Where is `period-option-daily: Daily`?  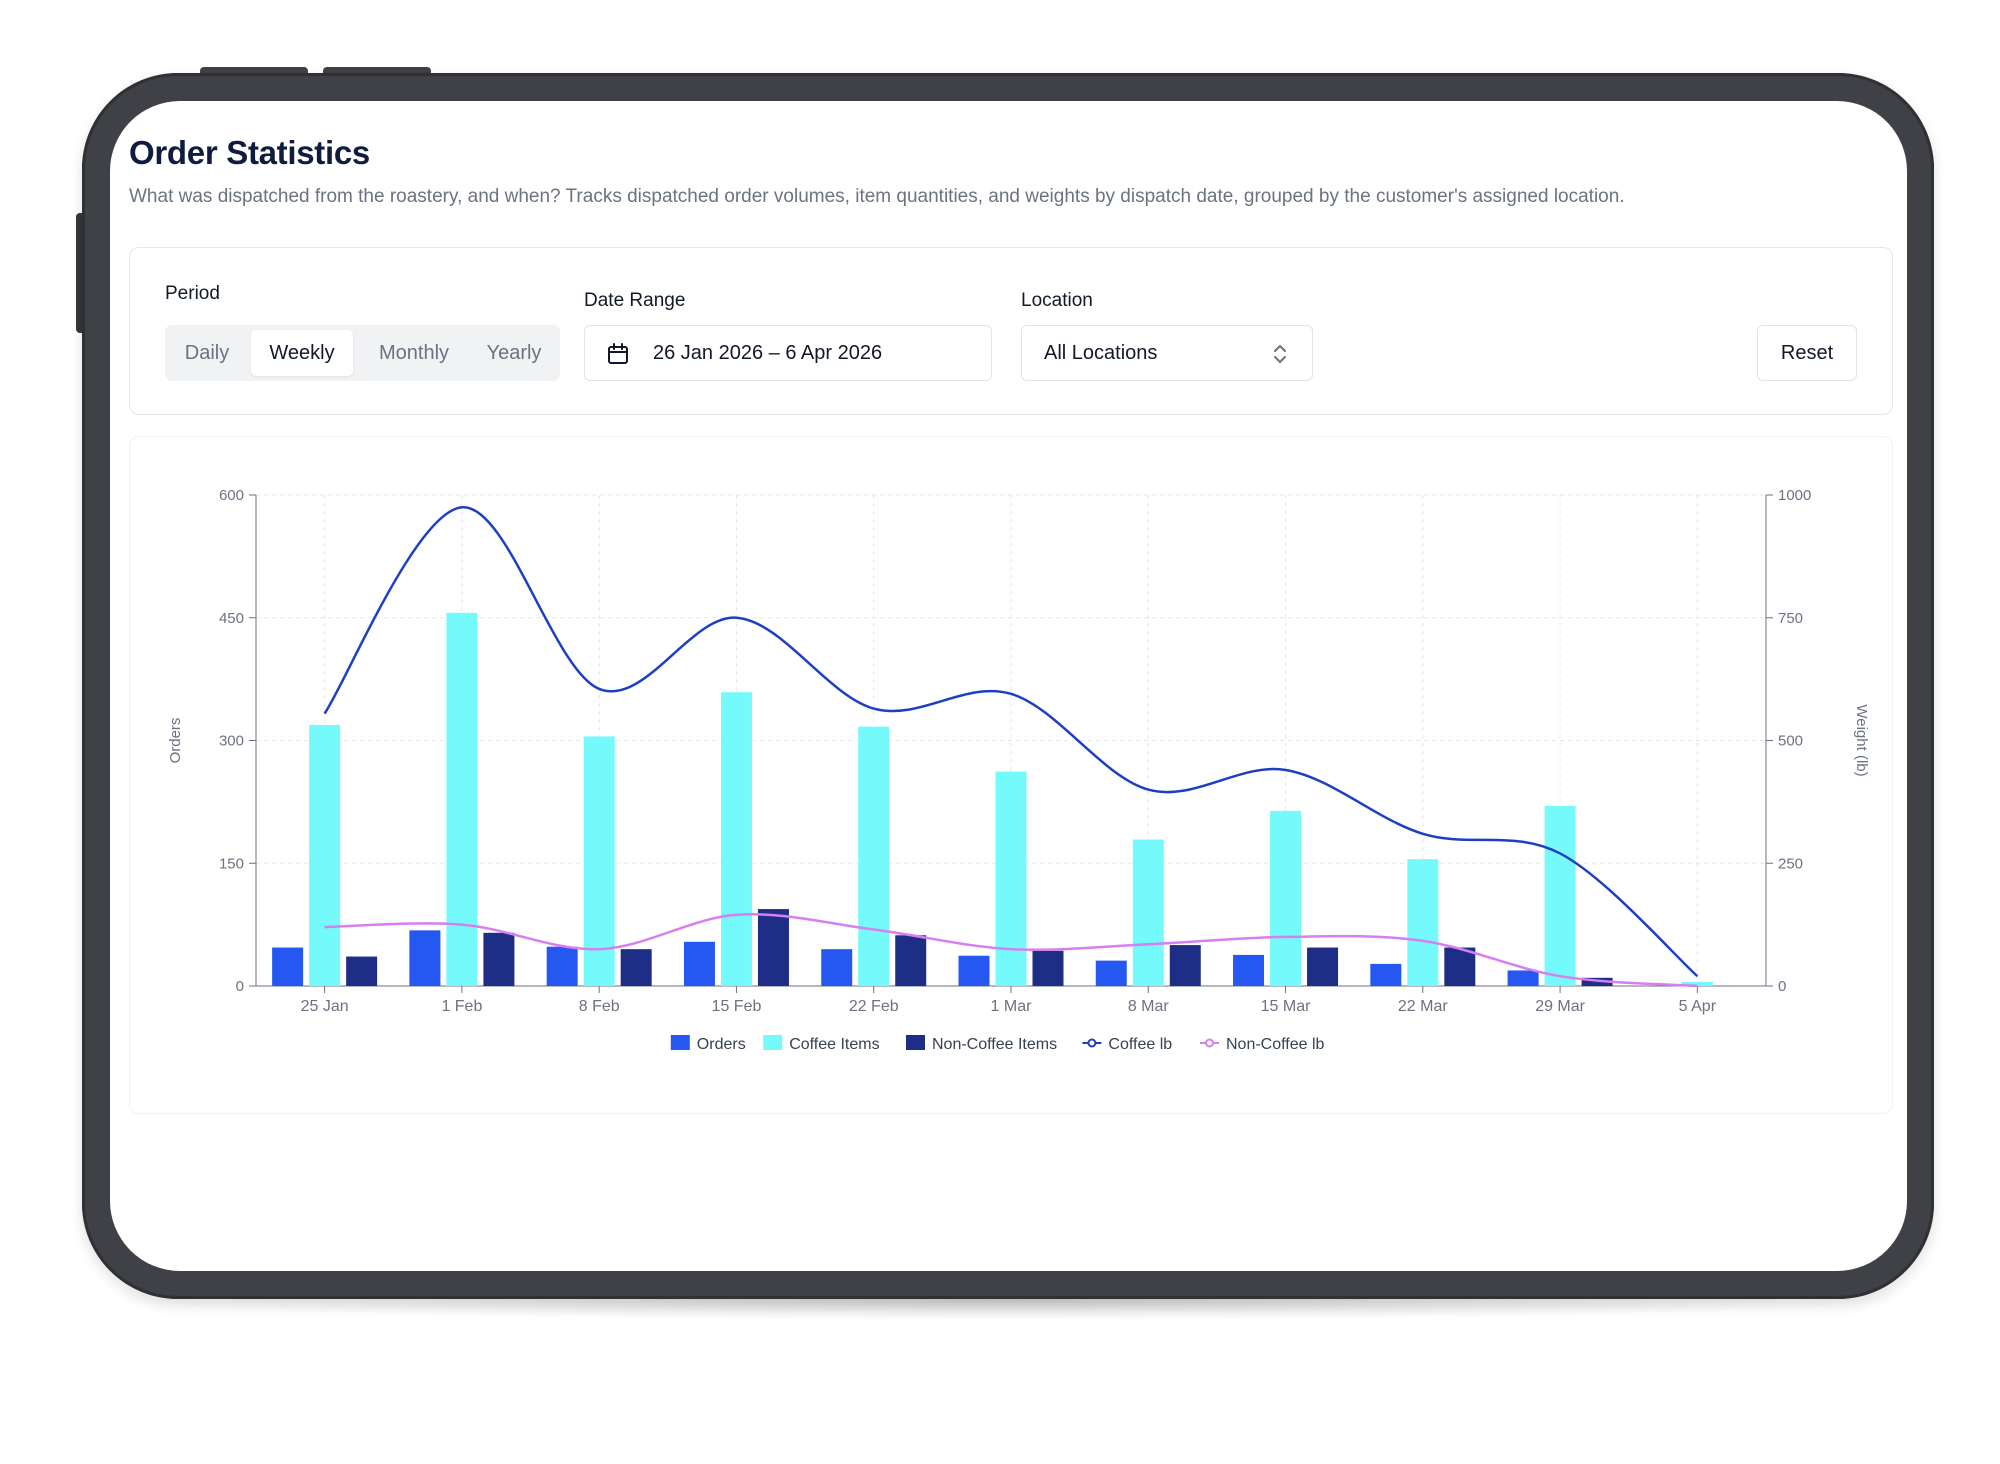
period-option-daily: Daily is located at coordinates (207, 353).